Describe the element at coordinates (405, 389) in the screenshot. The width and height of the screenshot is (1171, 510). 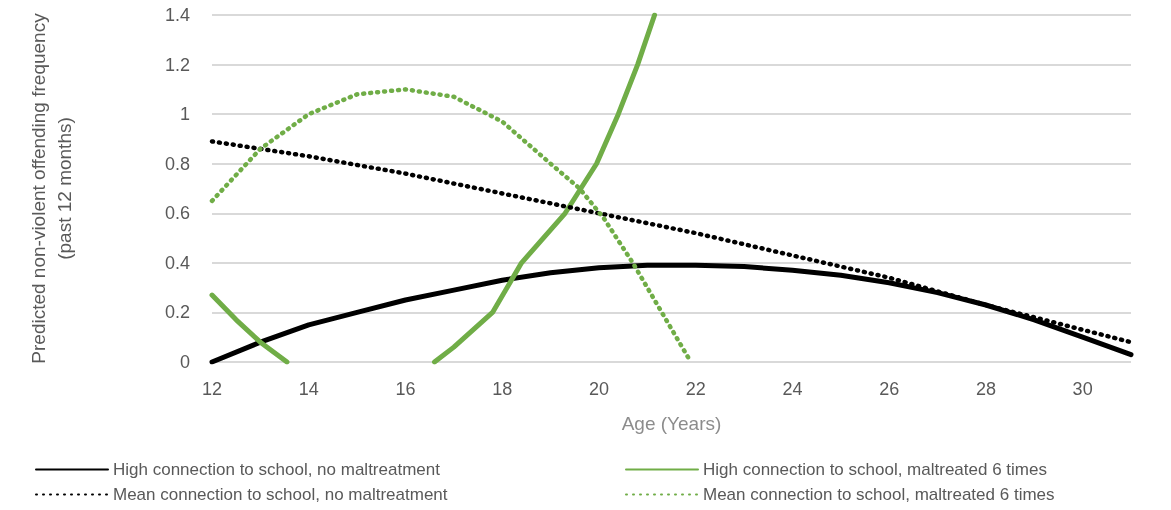
I see `x-tick-label: 16` at that location.